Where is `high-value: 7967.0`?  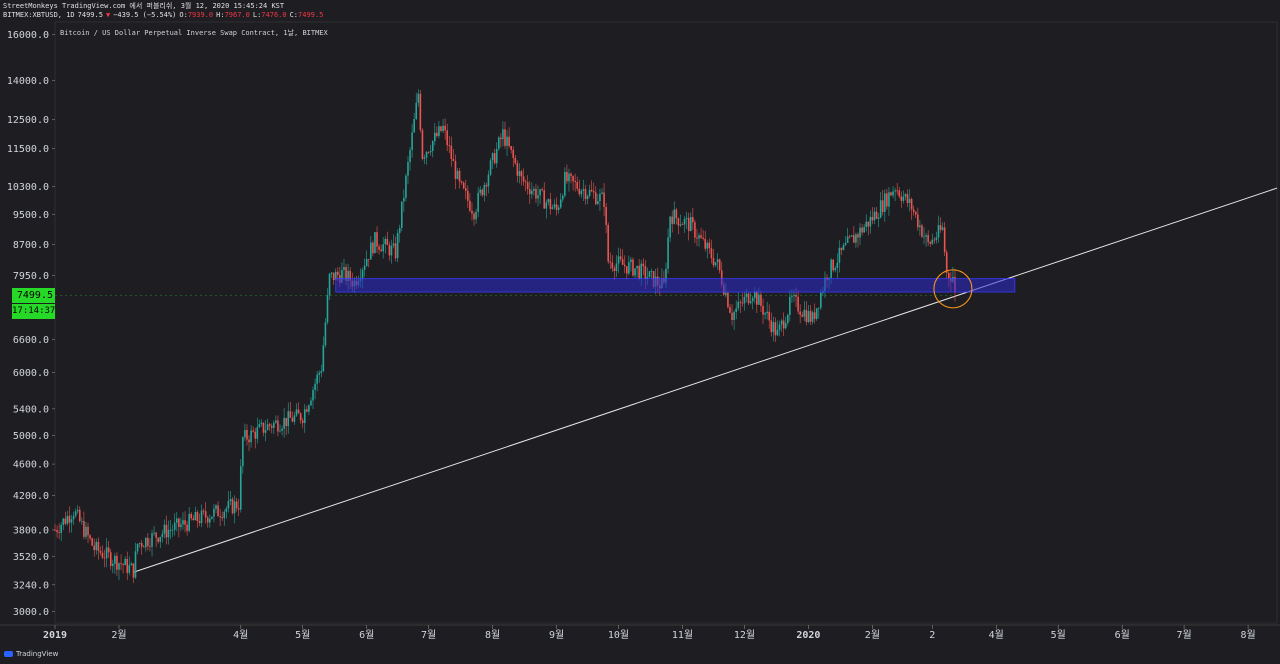
high-value: 7967.0 is located at coordinates (237, 15).